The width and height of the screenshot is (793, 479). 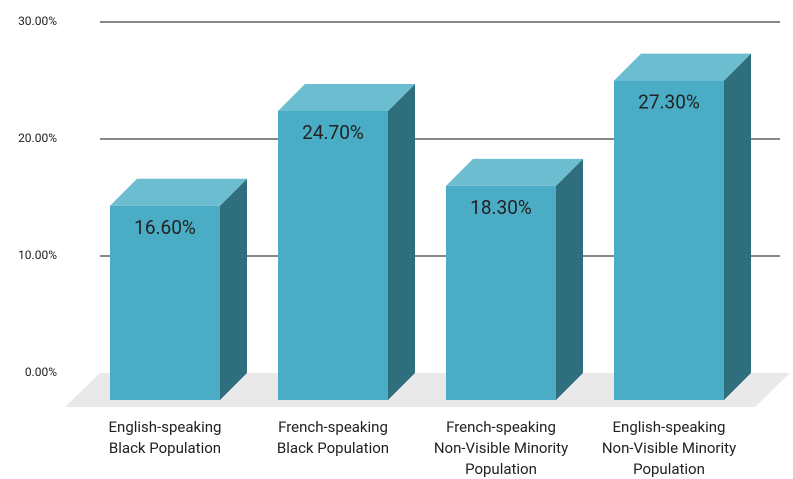 I want to click on x-tick-label: English-speaking Black Population, so click(x=165, y=437).